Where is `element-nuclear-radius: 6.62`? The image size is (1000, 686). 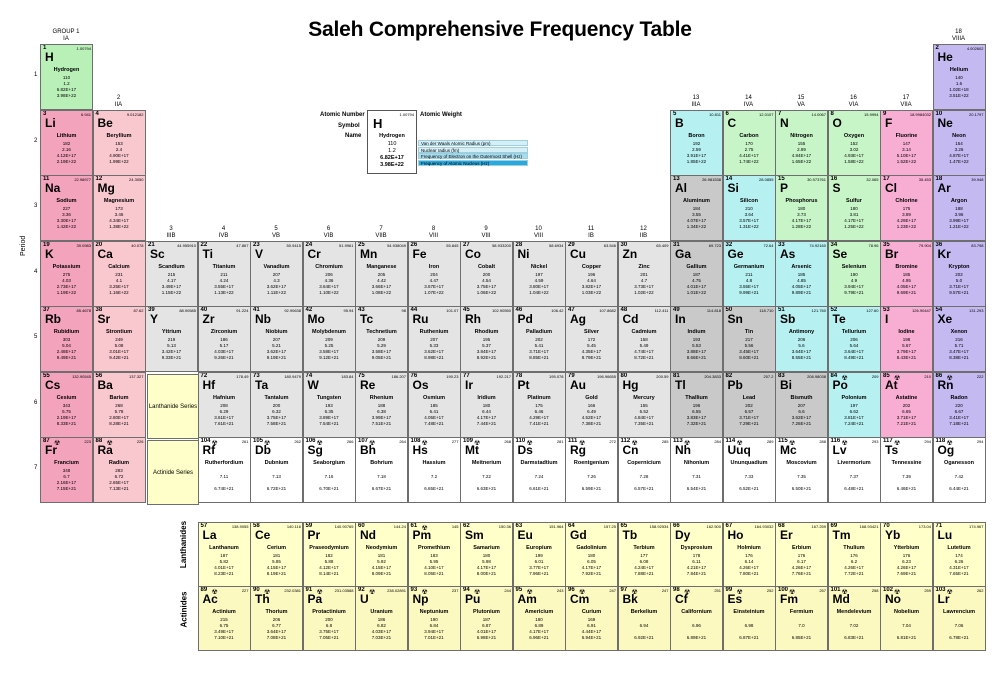 element-nuclear-radius: 6.62 is located at coordinates (854, 411).